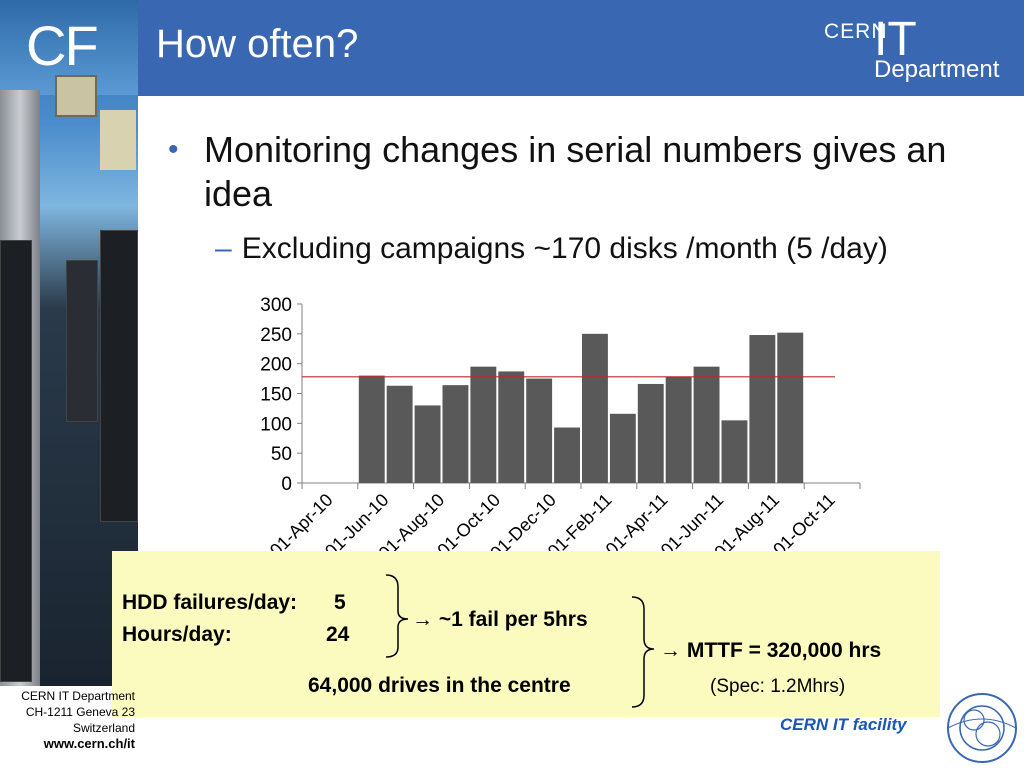 This screenshot has height=768, width=1024. What do you see at coordinates (982, 728) in the screenshot?
I see `cern-emblem-icon` at bounding box center [982, 728].